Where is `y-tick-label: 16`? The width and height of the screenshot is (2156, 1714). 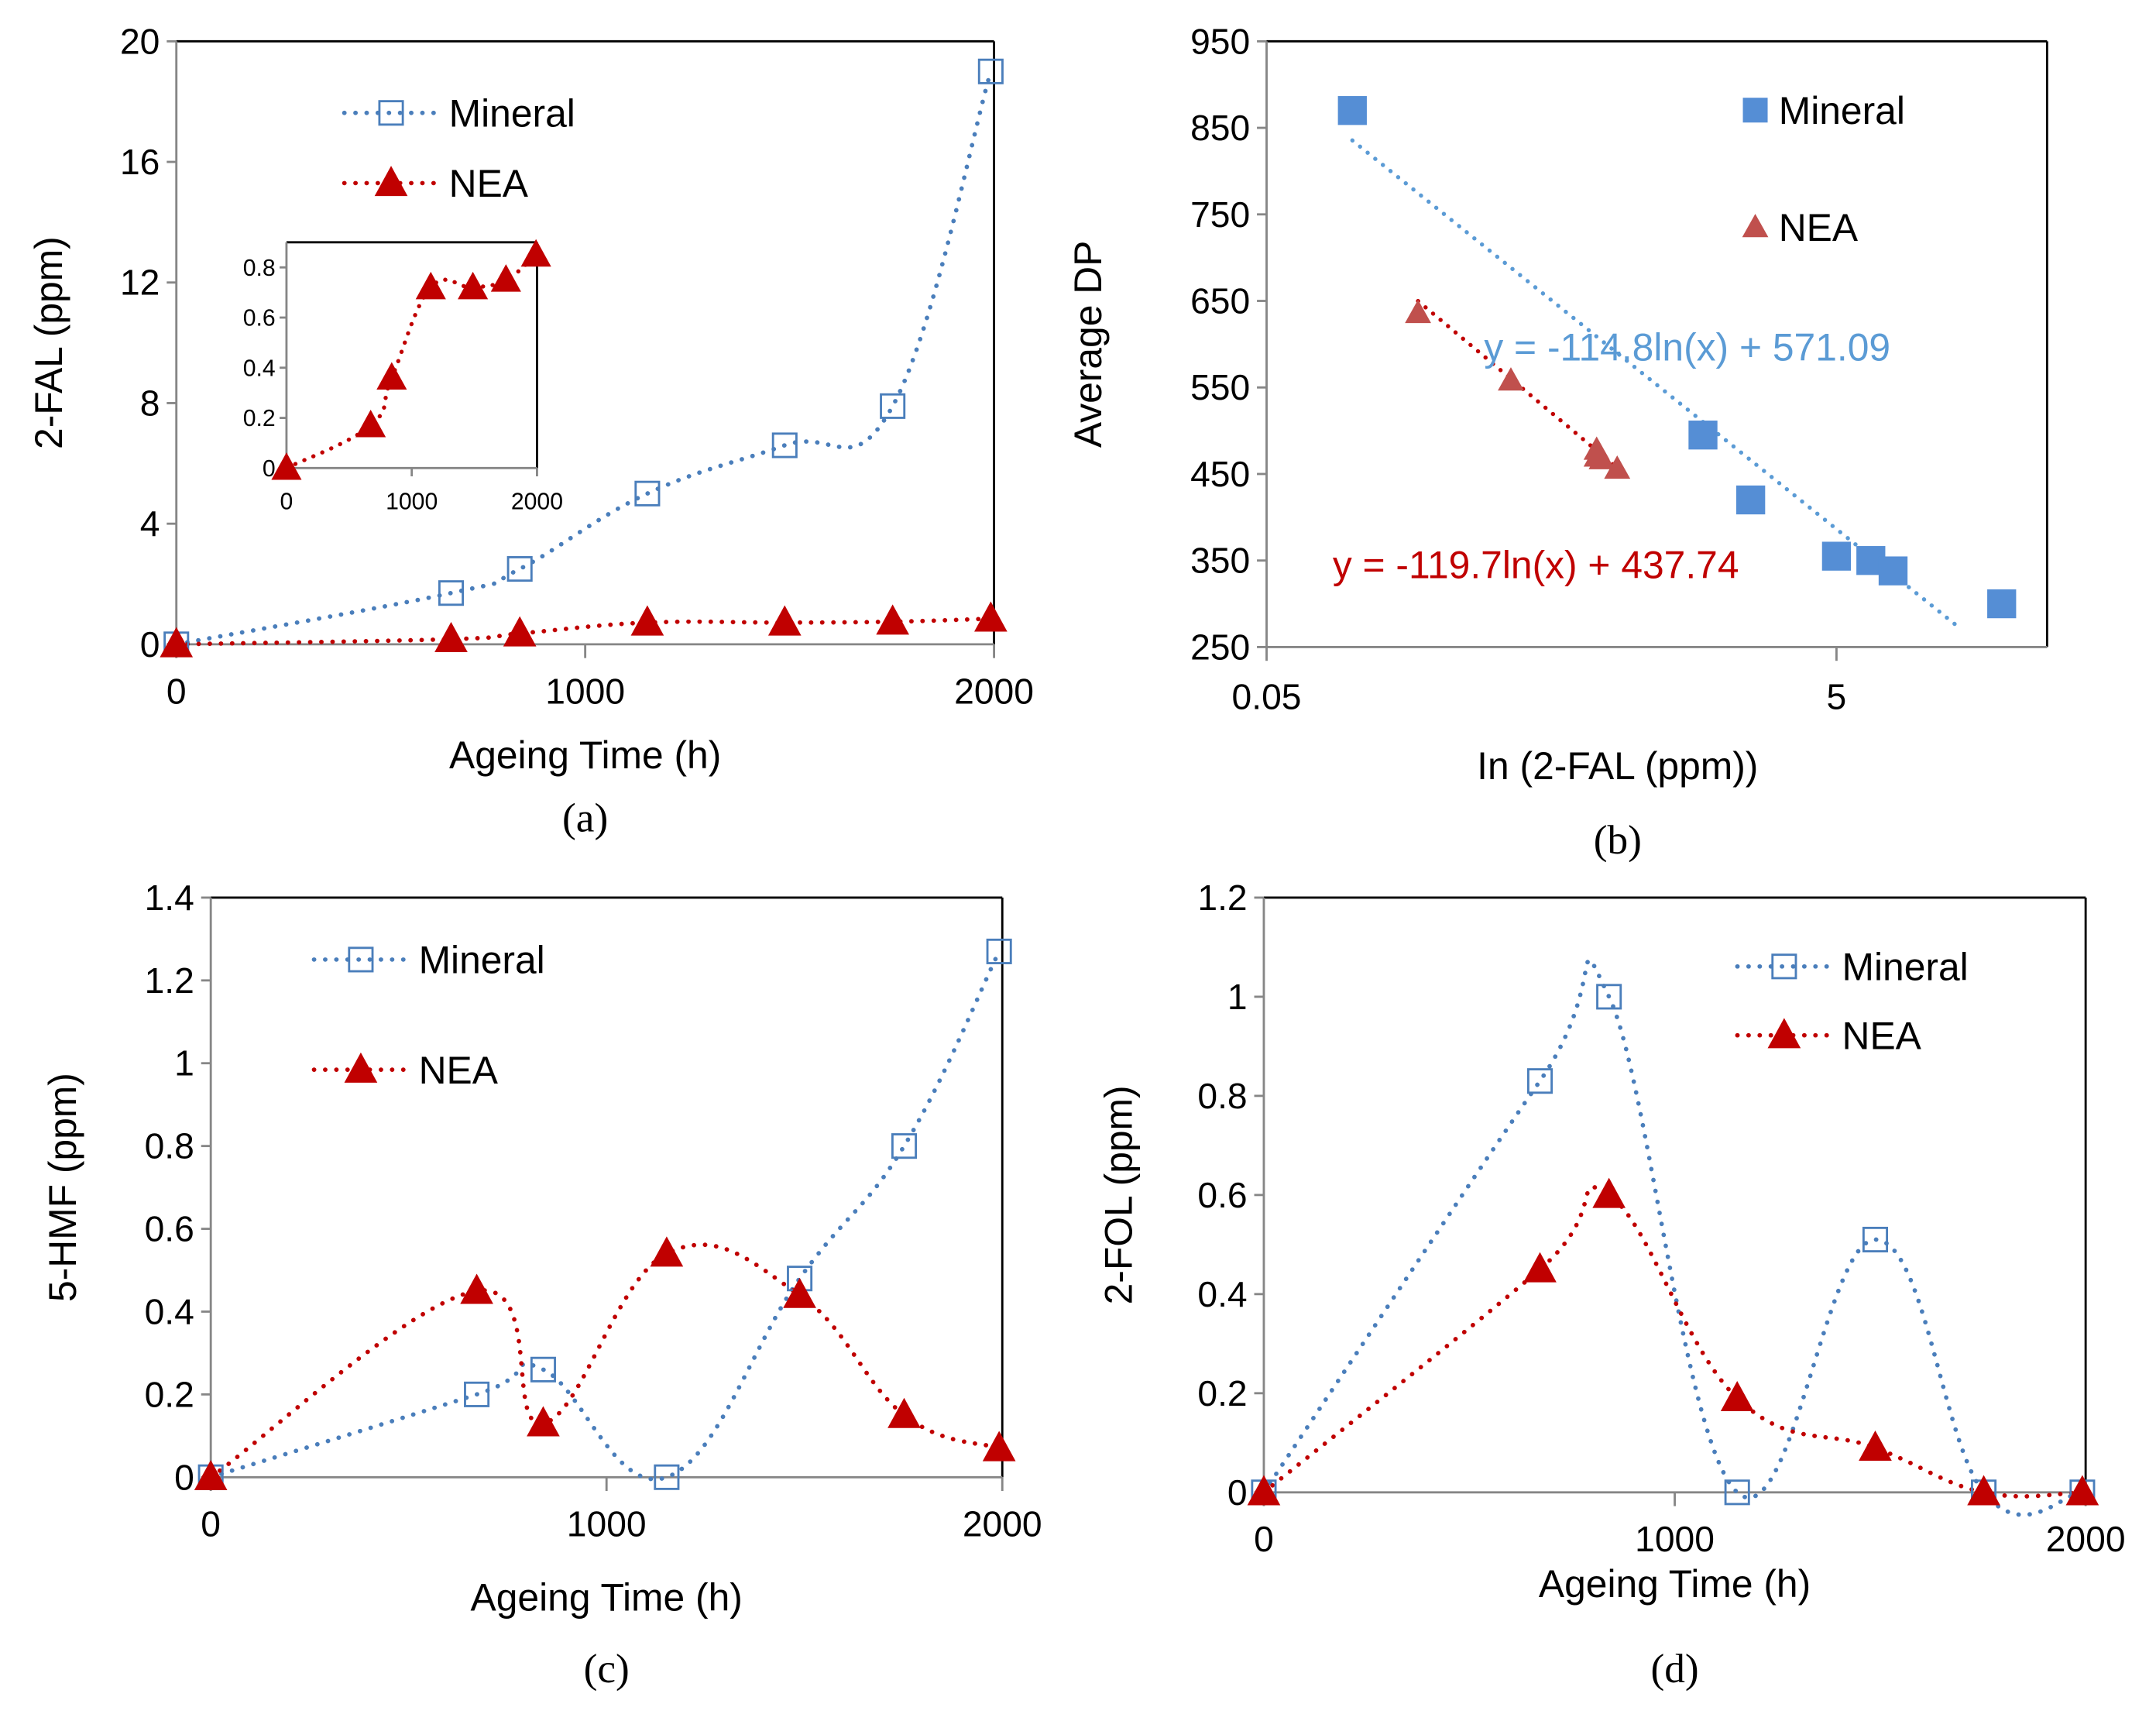
y-tick-label: 16 is located at coordinates (140, 162).